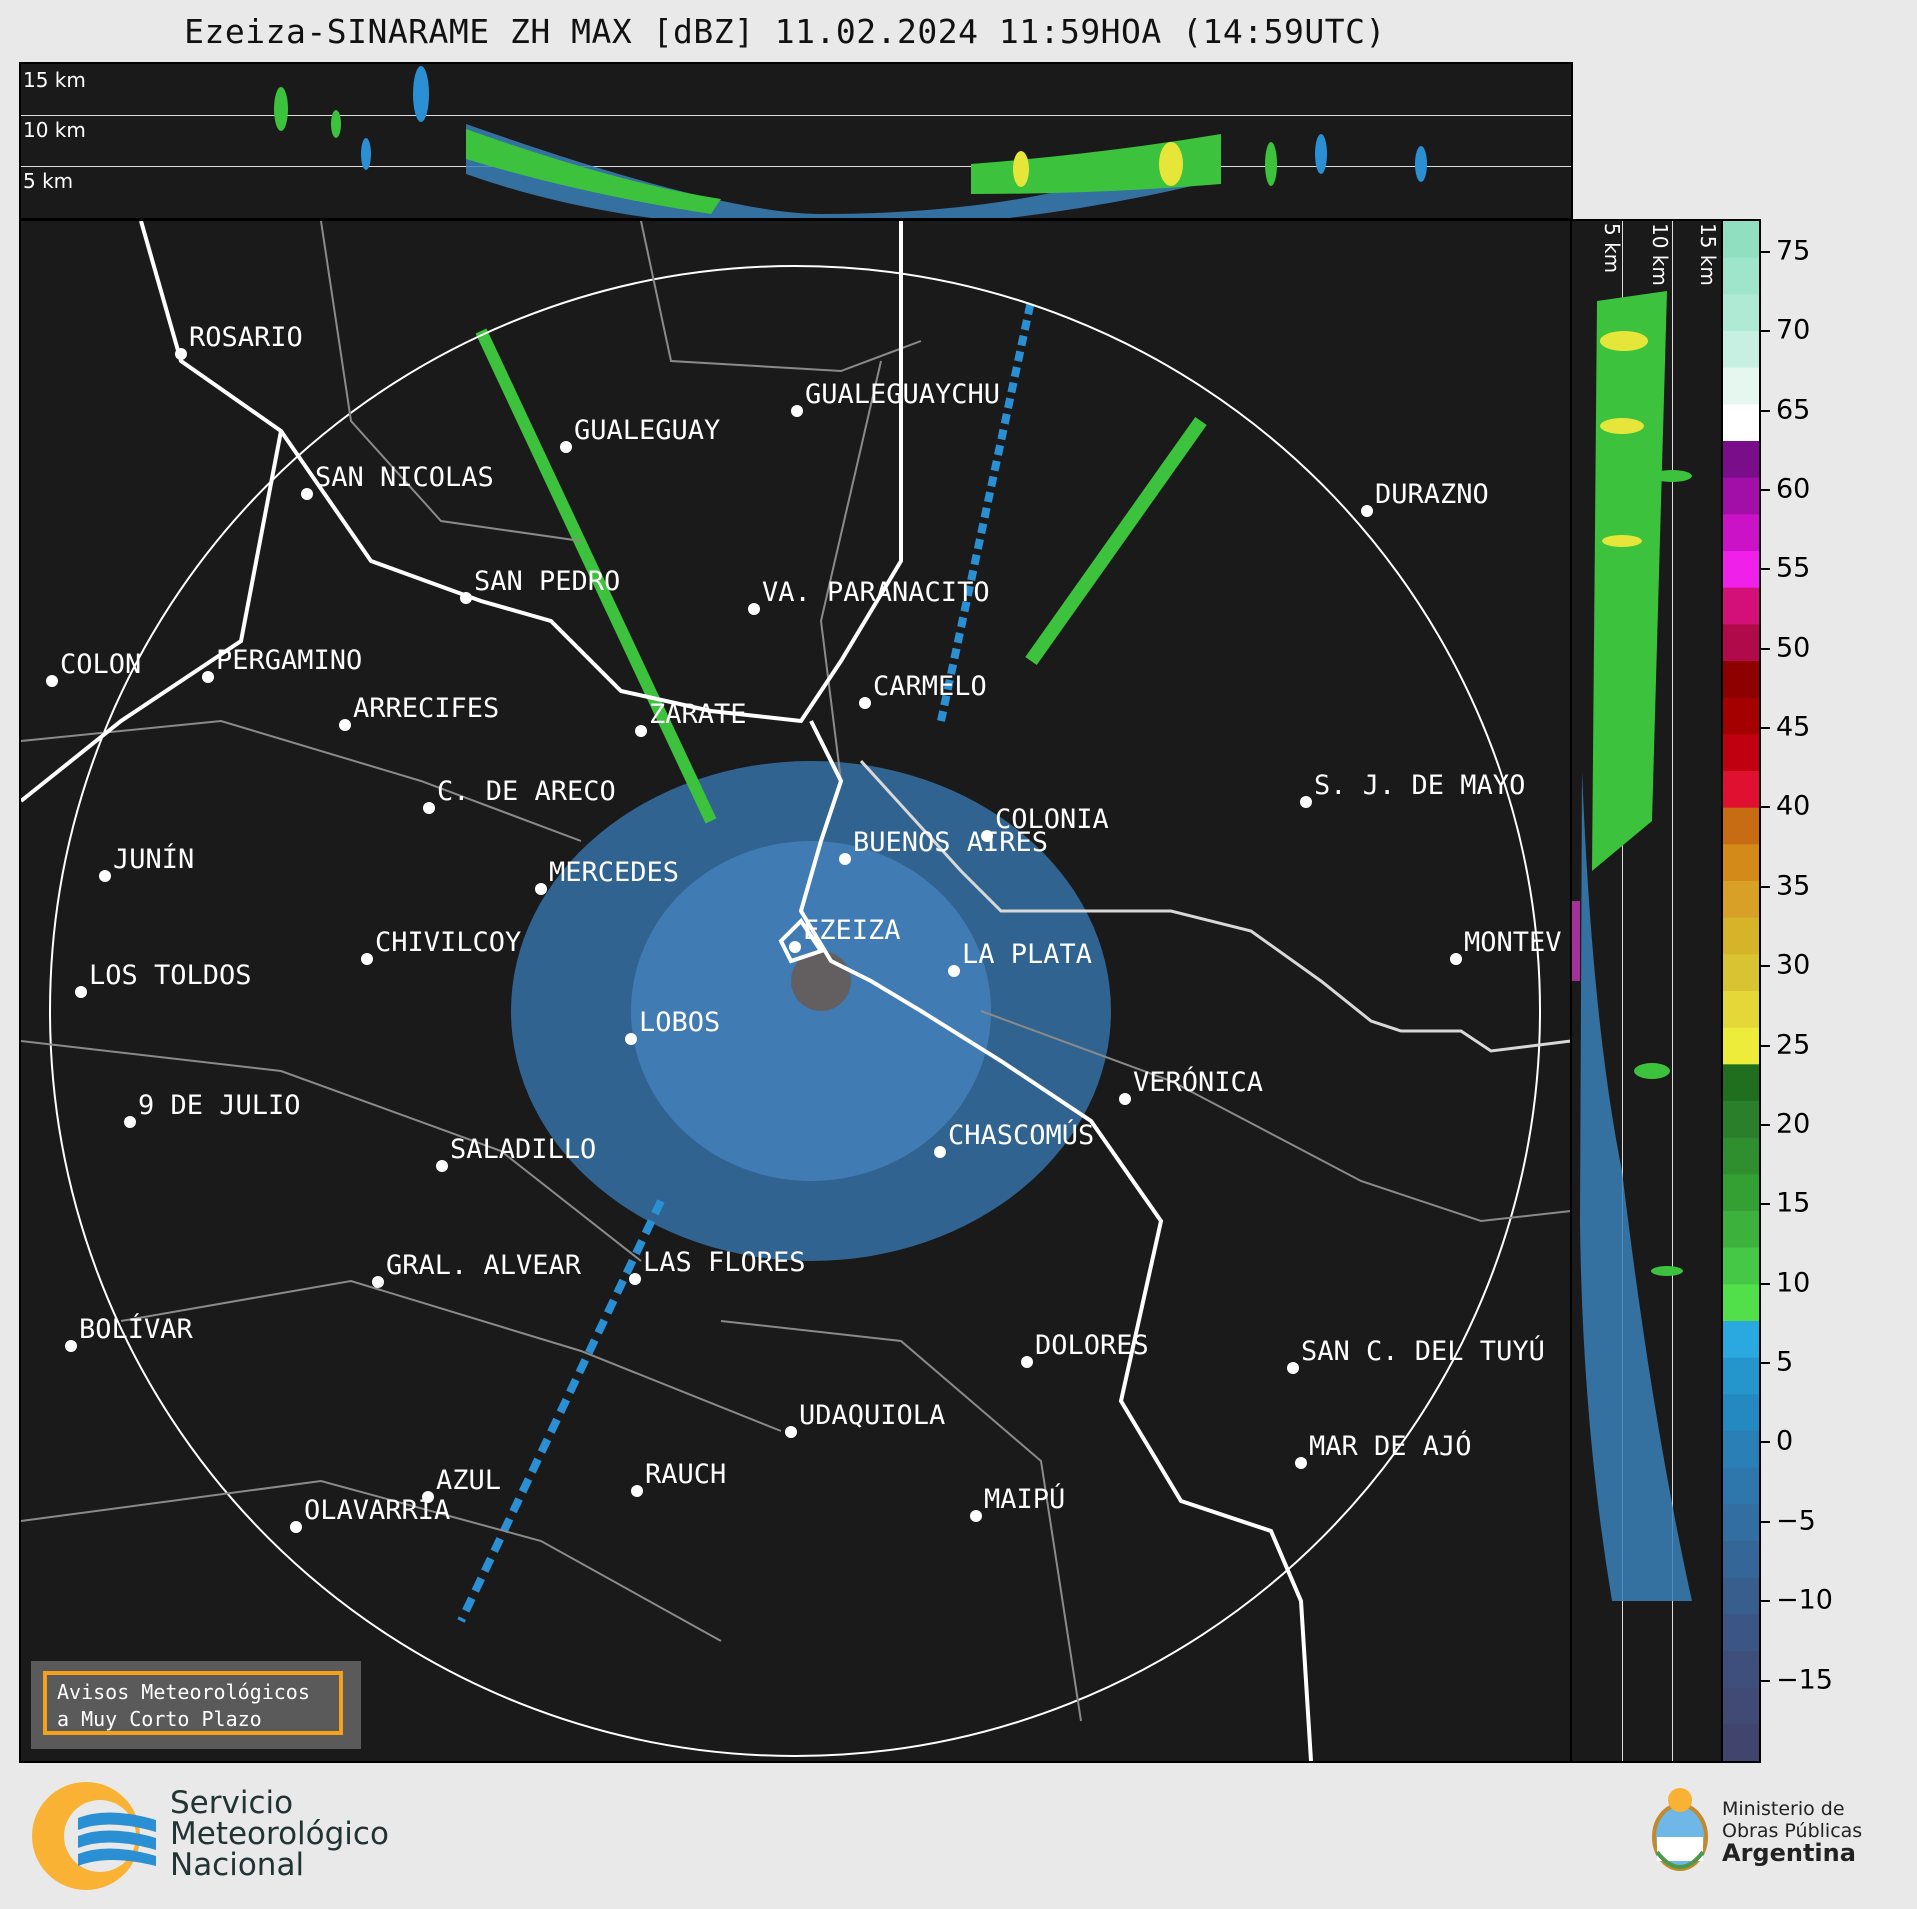  I want to click on city-marker: LAS FLORES, so click(717, 1266).